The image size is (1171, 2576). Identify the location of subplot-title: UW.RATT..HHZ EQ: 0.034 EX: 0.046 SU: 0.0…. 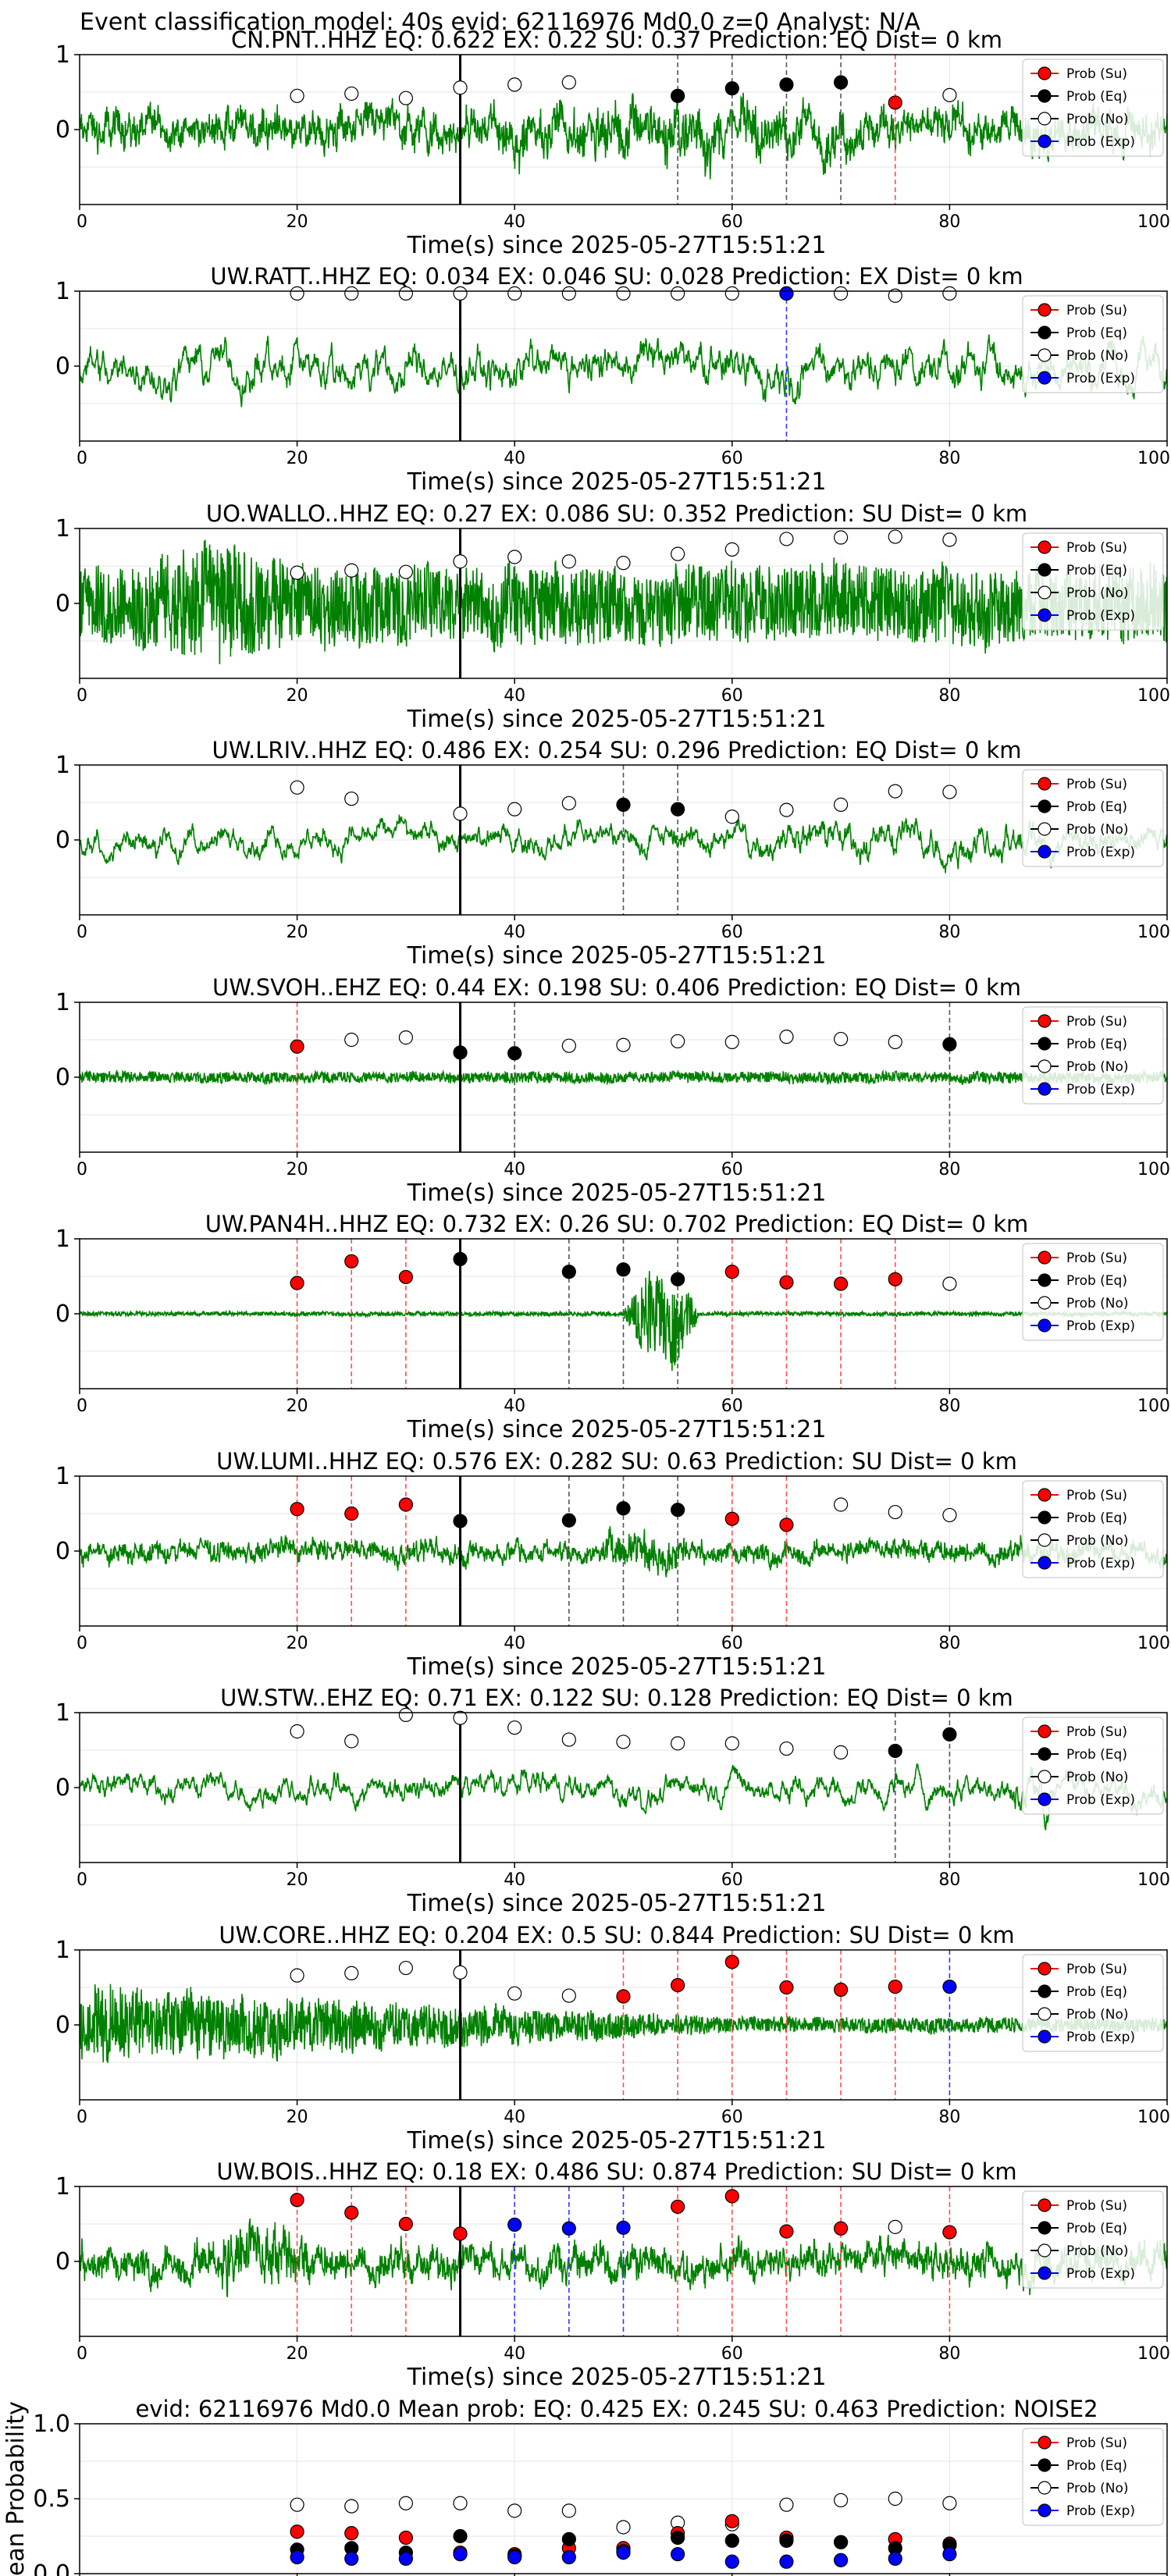
(616, 276).